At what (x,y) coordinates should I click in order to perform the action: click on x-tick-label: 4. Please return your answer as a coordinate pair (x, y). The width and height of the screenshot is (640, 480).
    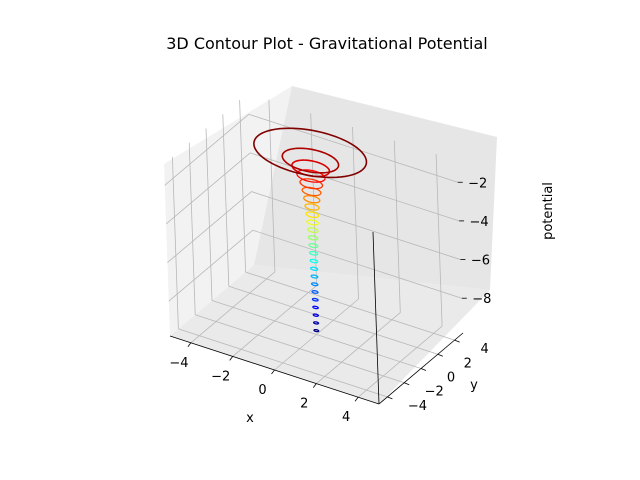
    Looking at the image, I should click on (346, 417).